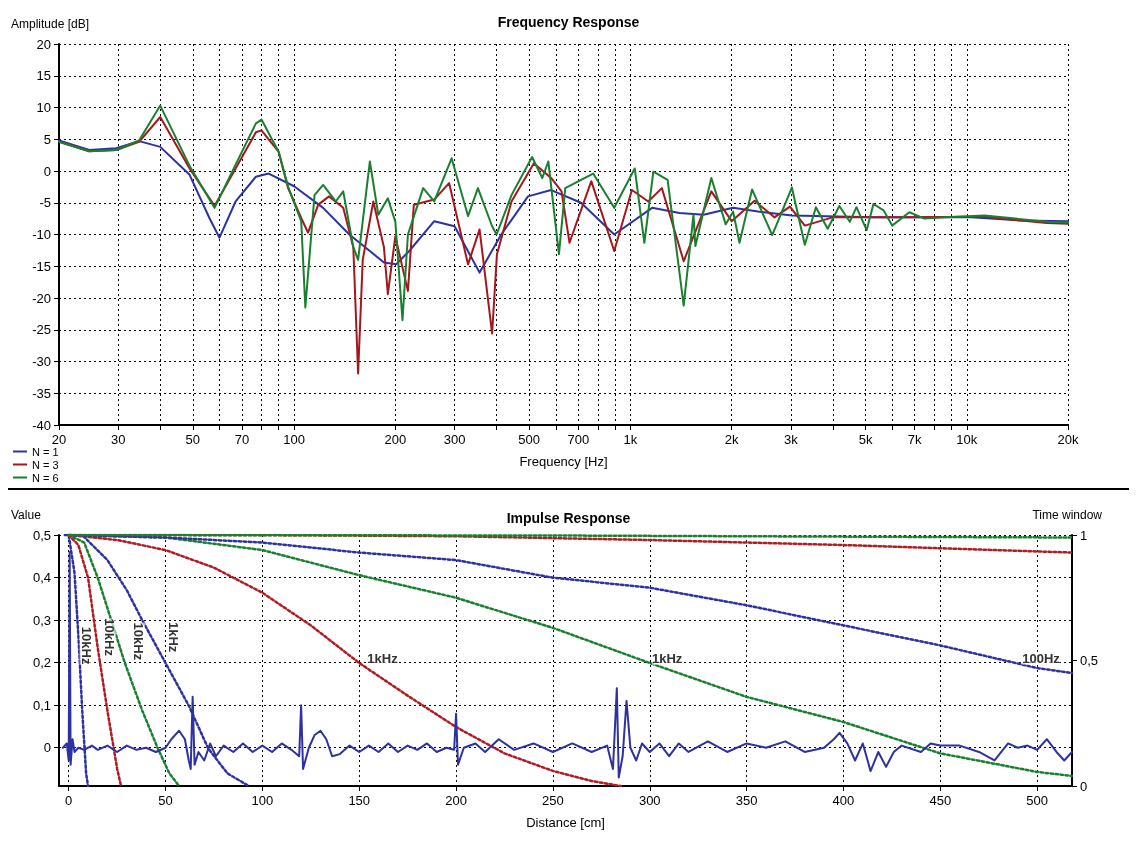 This screenshot has height=843, width=1137. I want to click on chart-title: Frequency Response, so click(568, 22).